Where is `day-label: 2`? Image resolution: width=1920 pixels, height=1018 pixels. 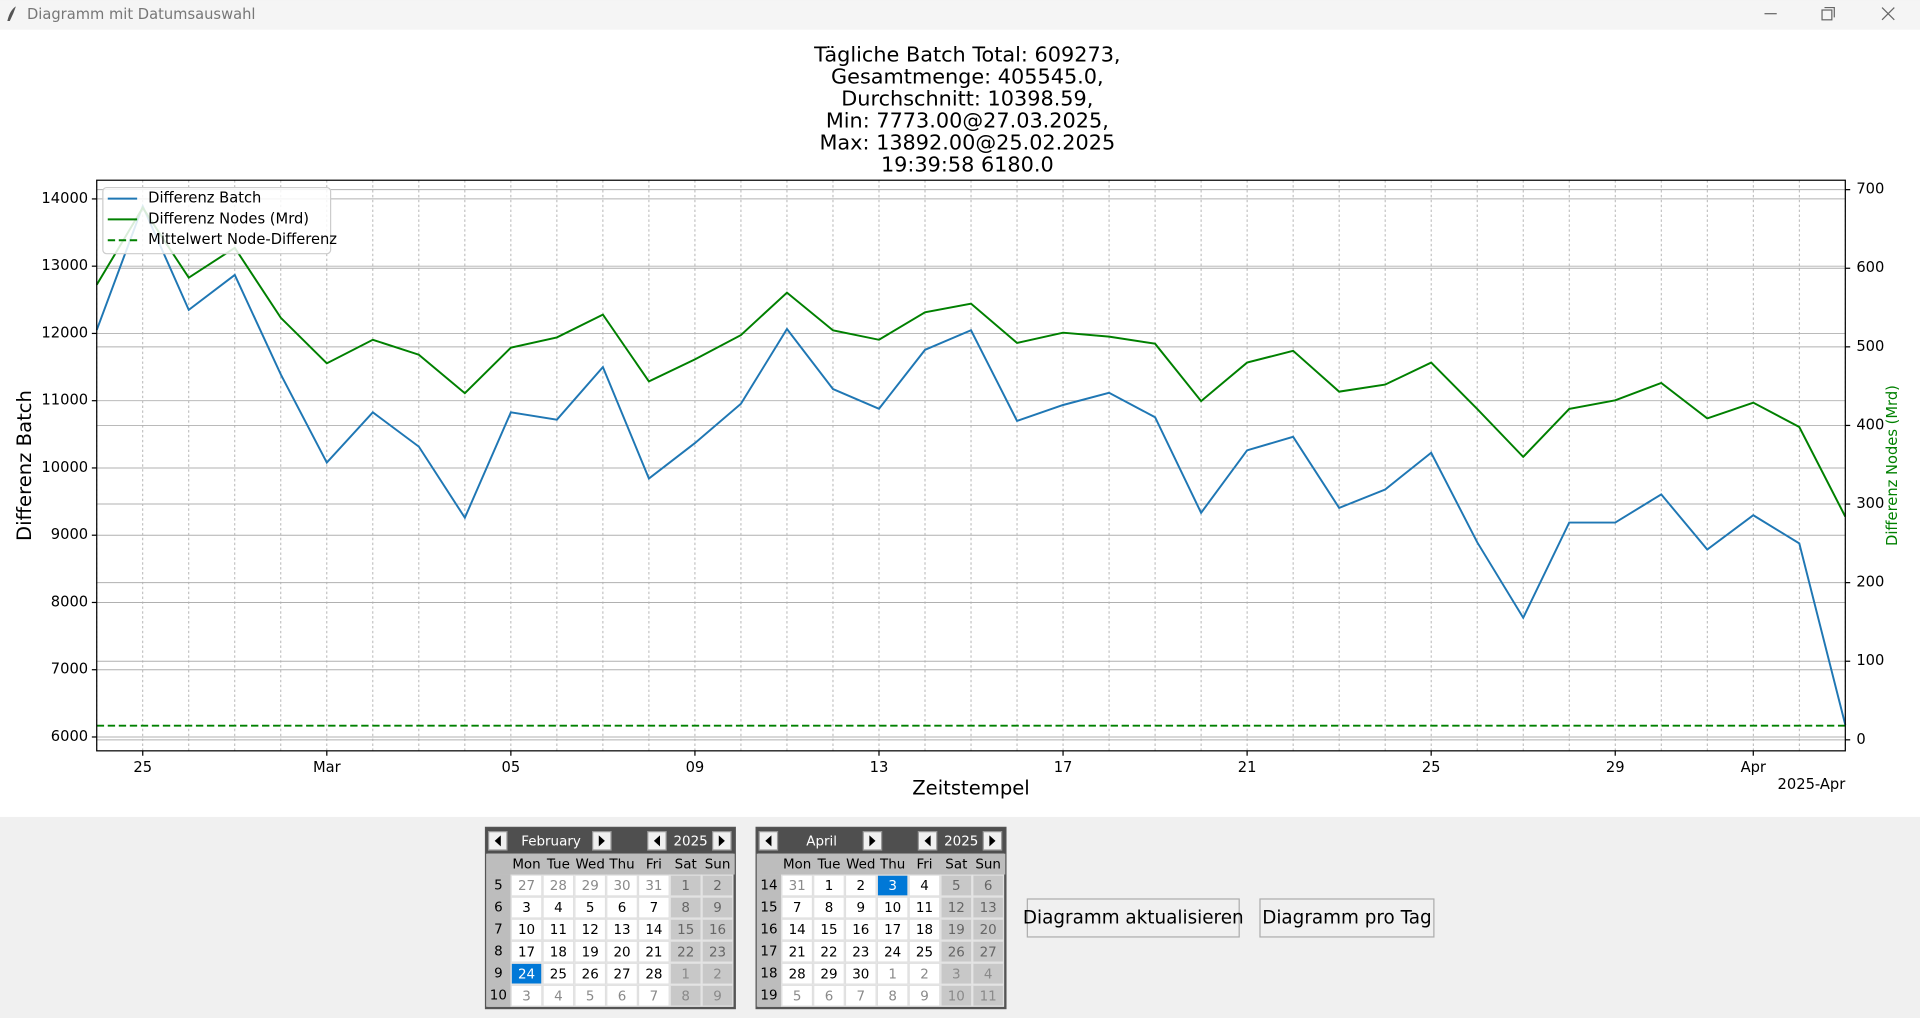
day-label: 2 is located at coordinates (924, 974).